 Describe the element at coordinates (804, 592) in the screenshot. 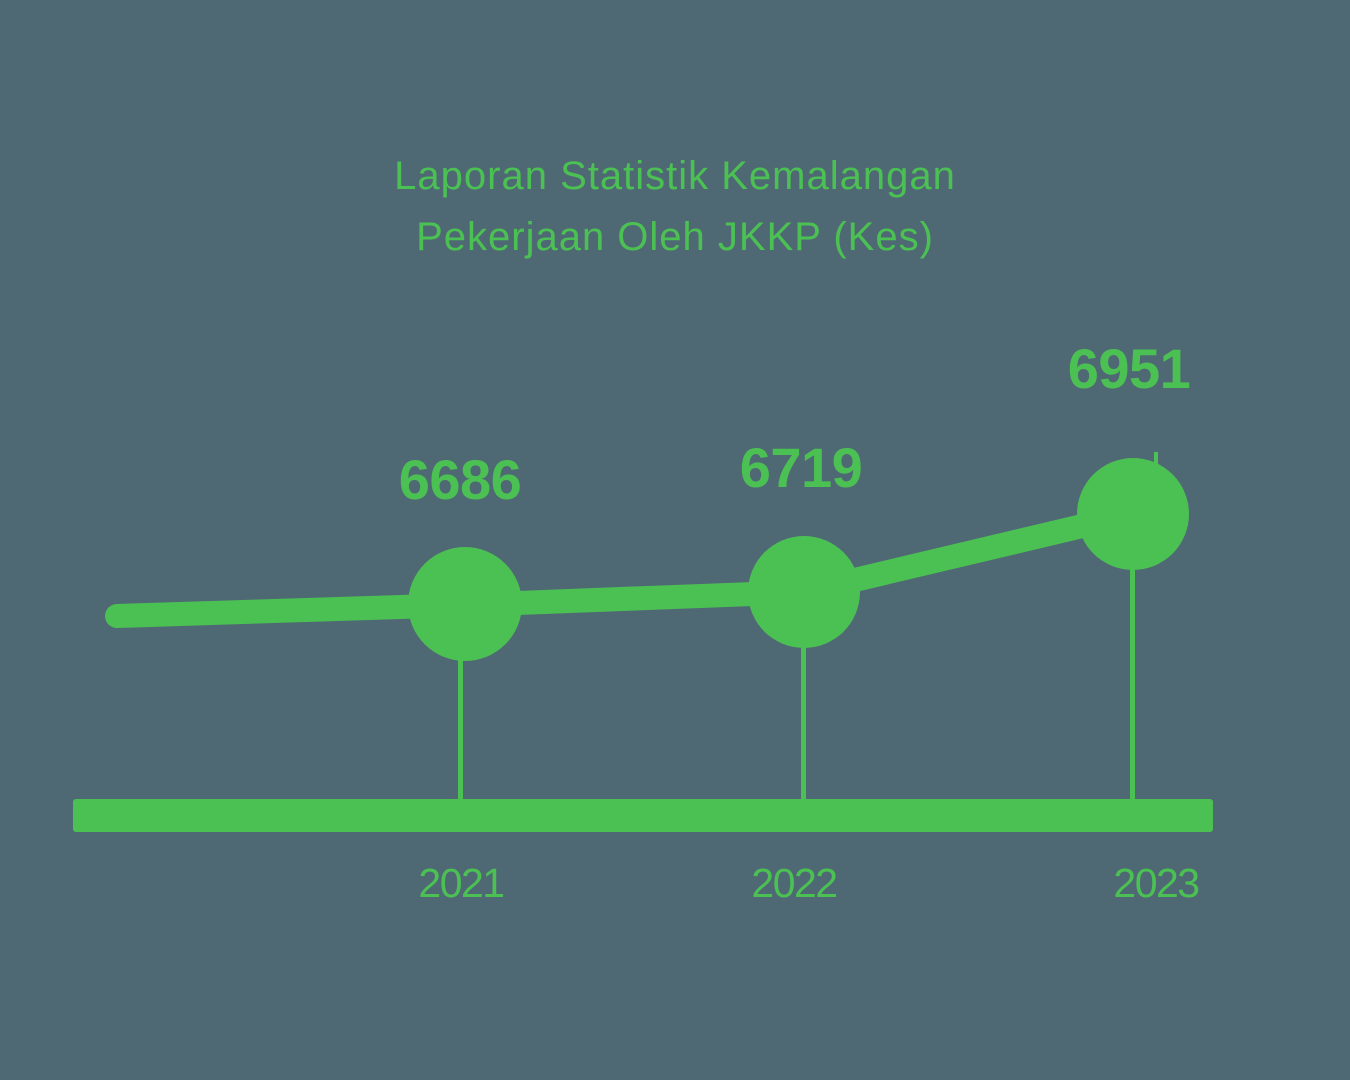

I see `data-point-2022` at that location.